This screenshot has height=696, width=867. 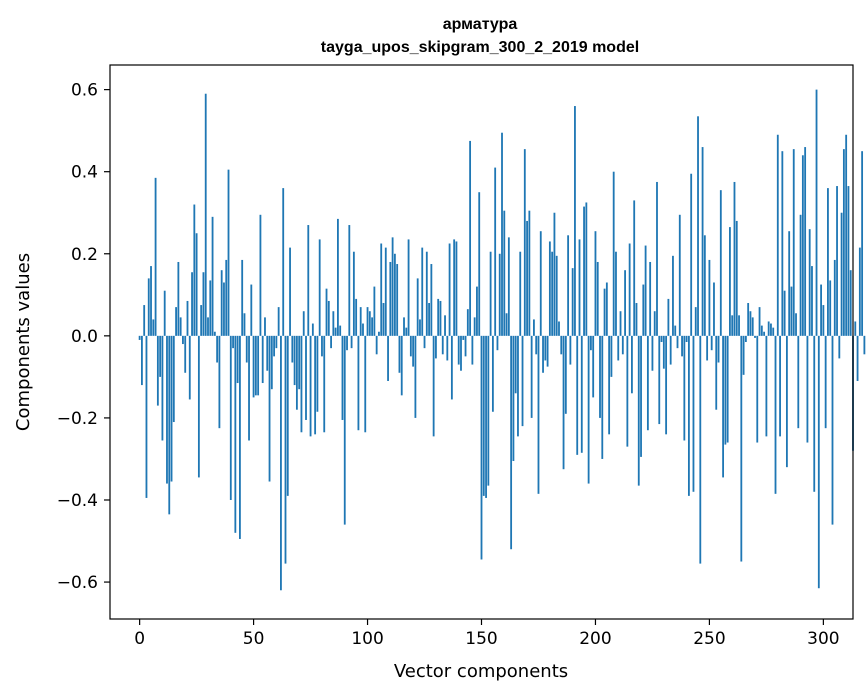 What do you see at coordinates (823, 639) in the screenshot?
I see `x-tick-label: 300` at bounding box center [823, 639].